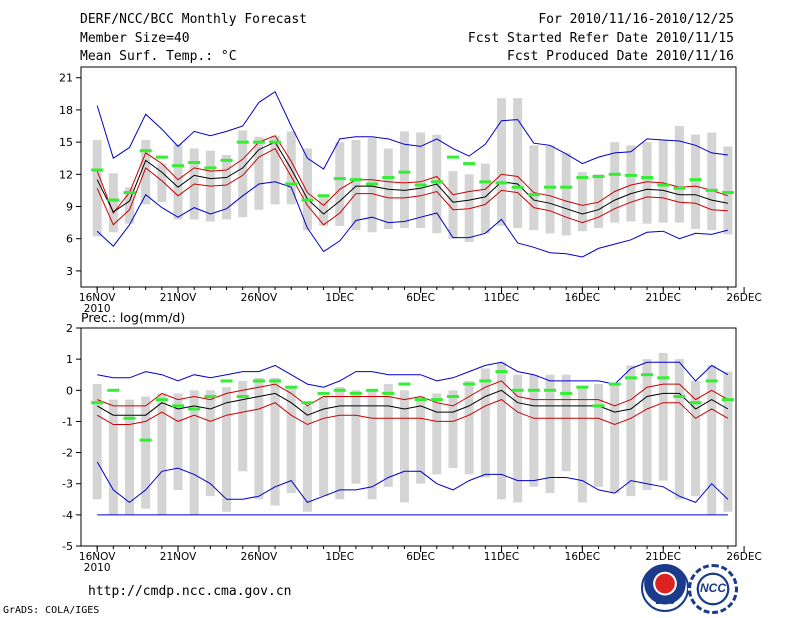 The height and width of the screenshot is (618, 800). What do you see at coordinates (713, 588) in the screenshot?
I see `ncc-logo-text: NCC` at bounding box center [713, 588].